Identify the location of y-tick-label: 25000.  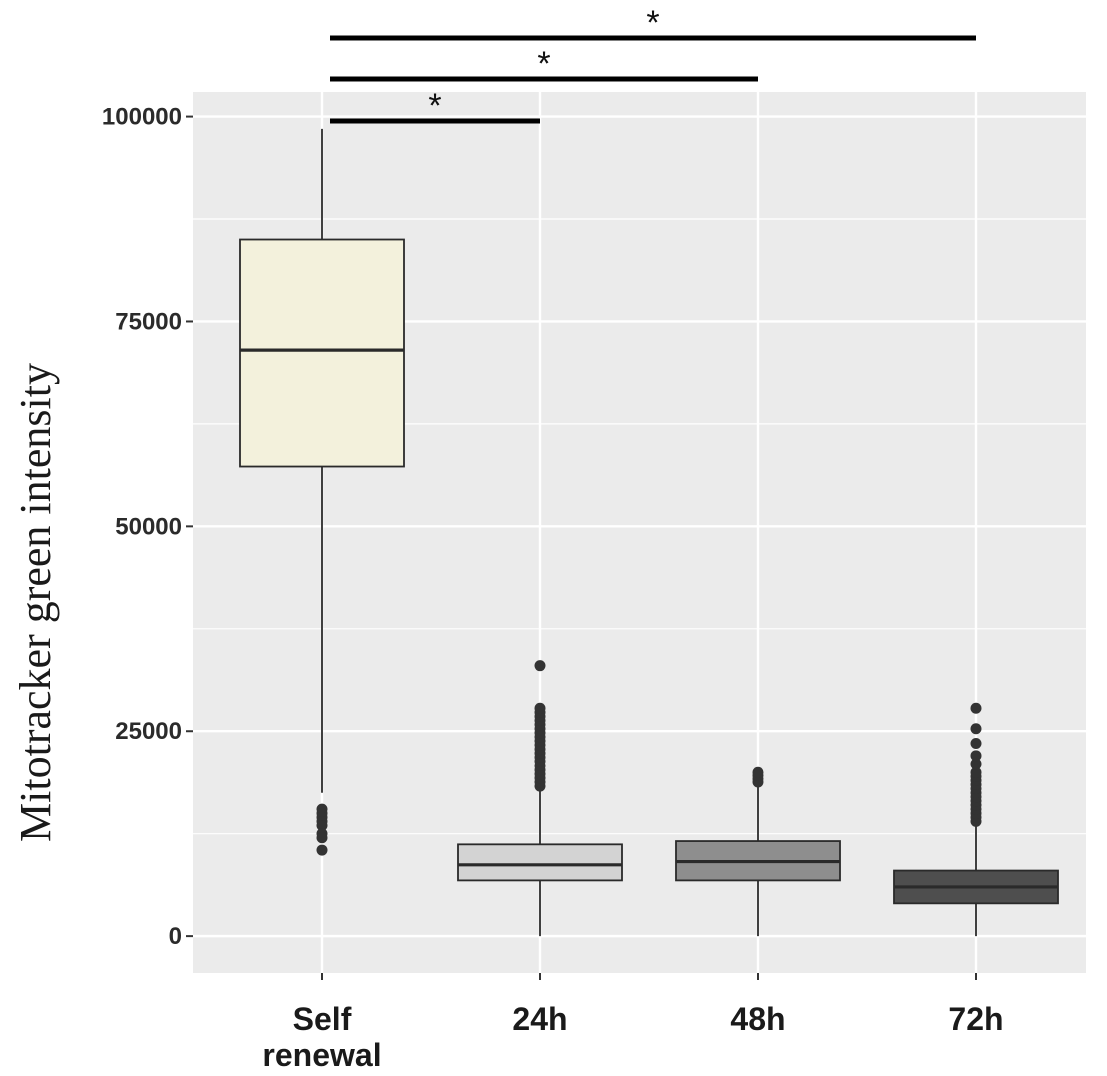
(148, 731).